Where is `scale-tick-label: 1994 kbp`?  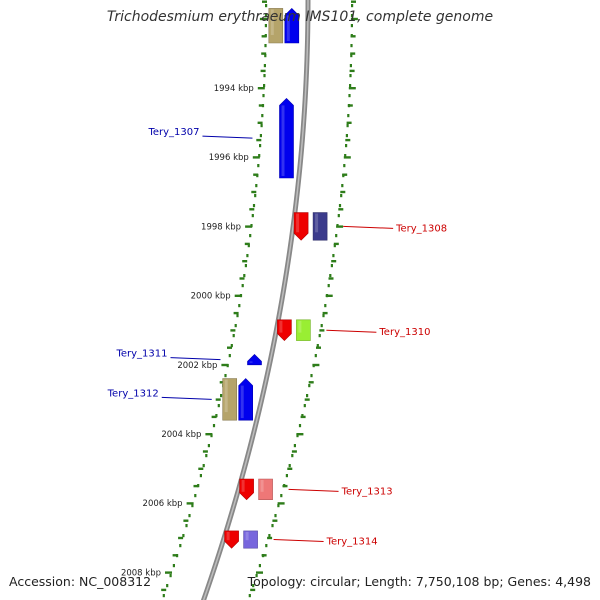
scale-tick-label: 1994 kbp is located at coordinates (234, 89).